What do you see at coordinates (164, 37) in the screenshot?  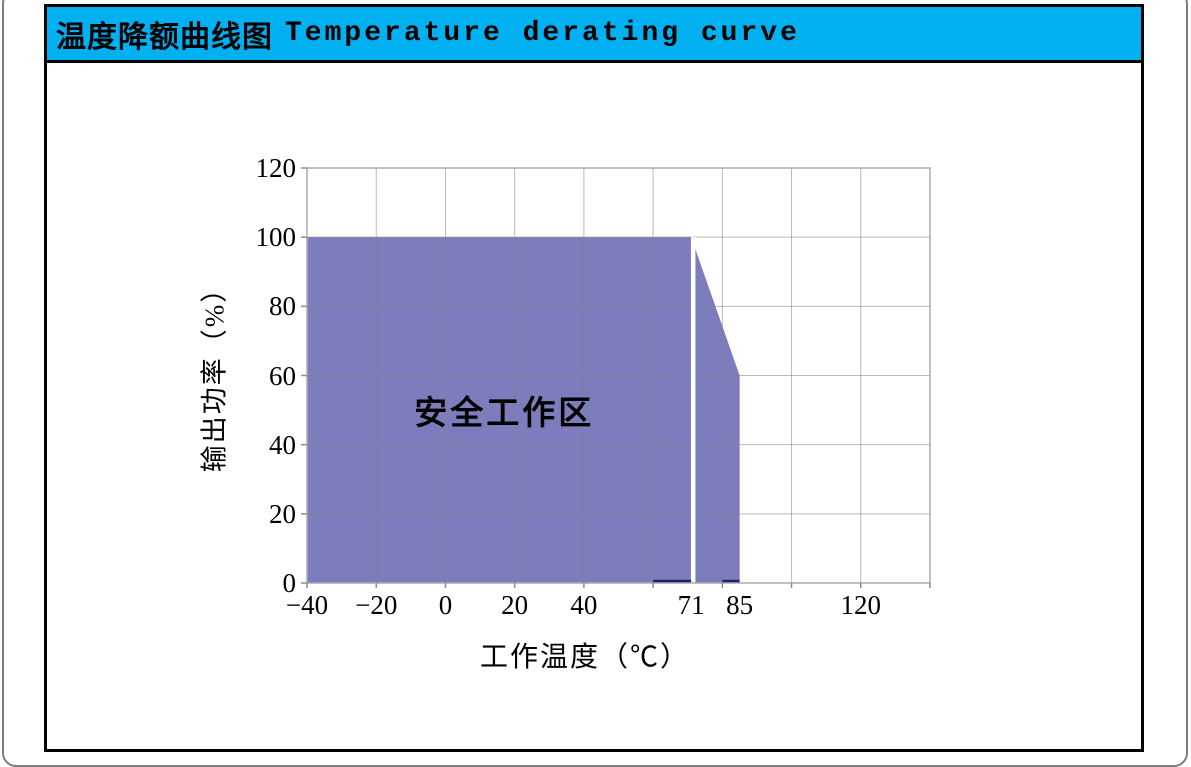 I see `page-title-zh: 温度降额曲线图` at bounding box center [164, 37].